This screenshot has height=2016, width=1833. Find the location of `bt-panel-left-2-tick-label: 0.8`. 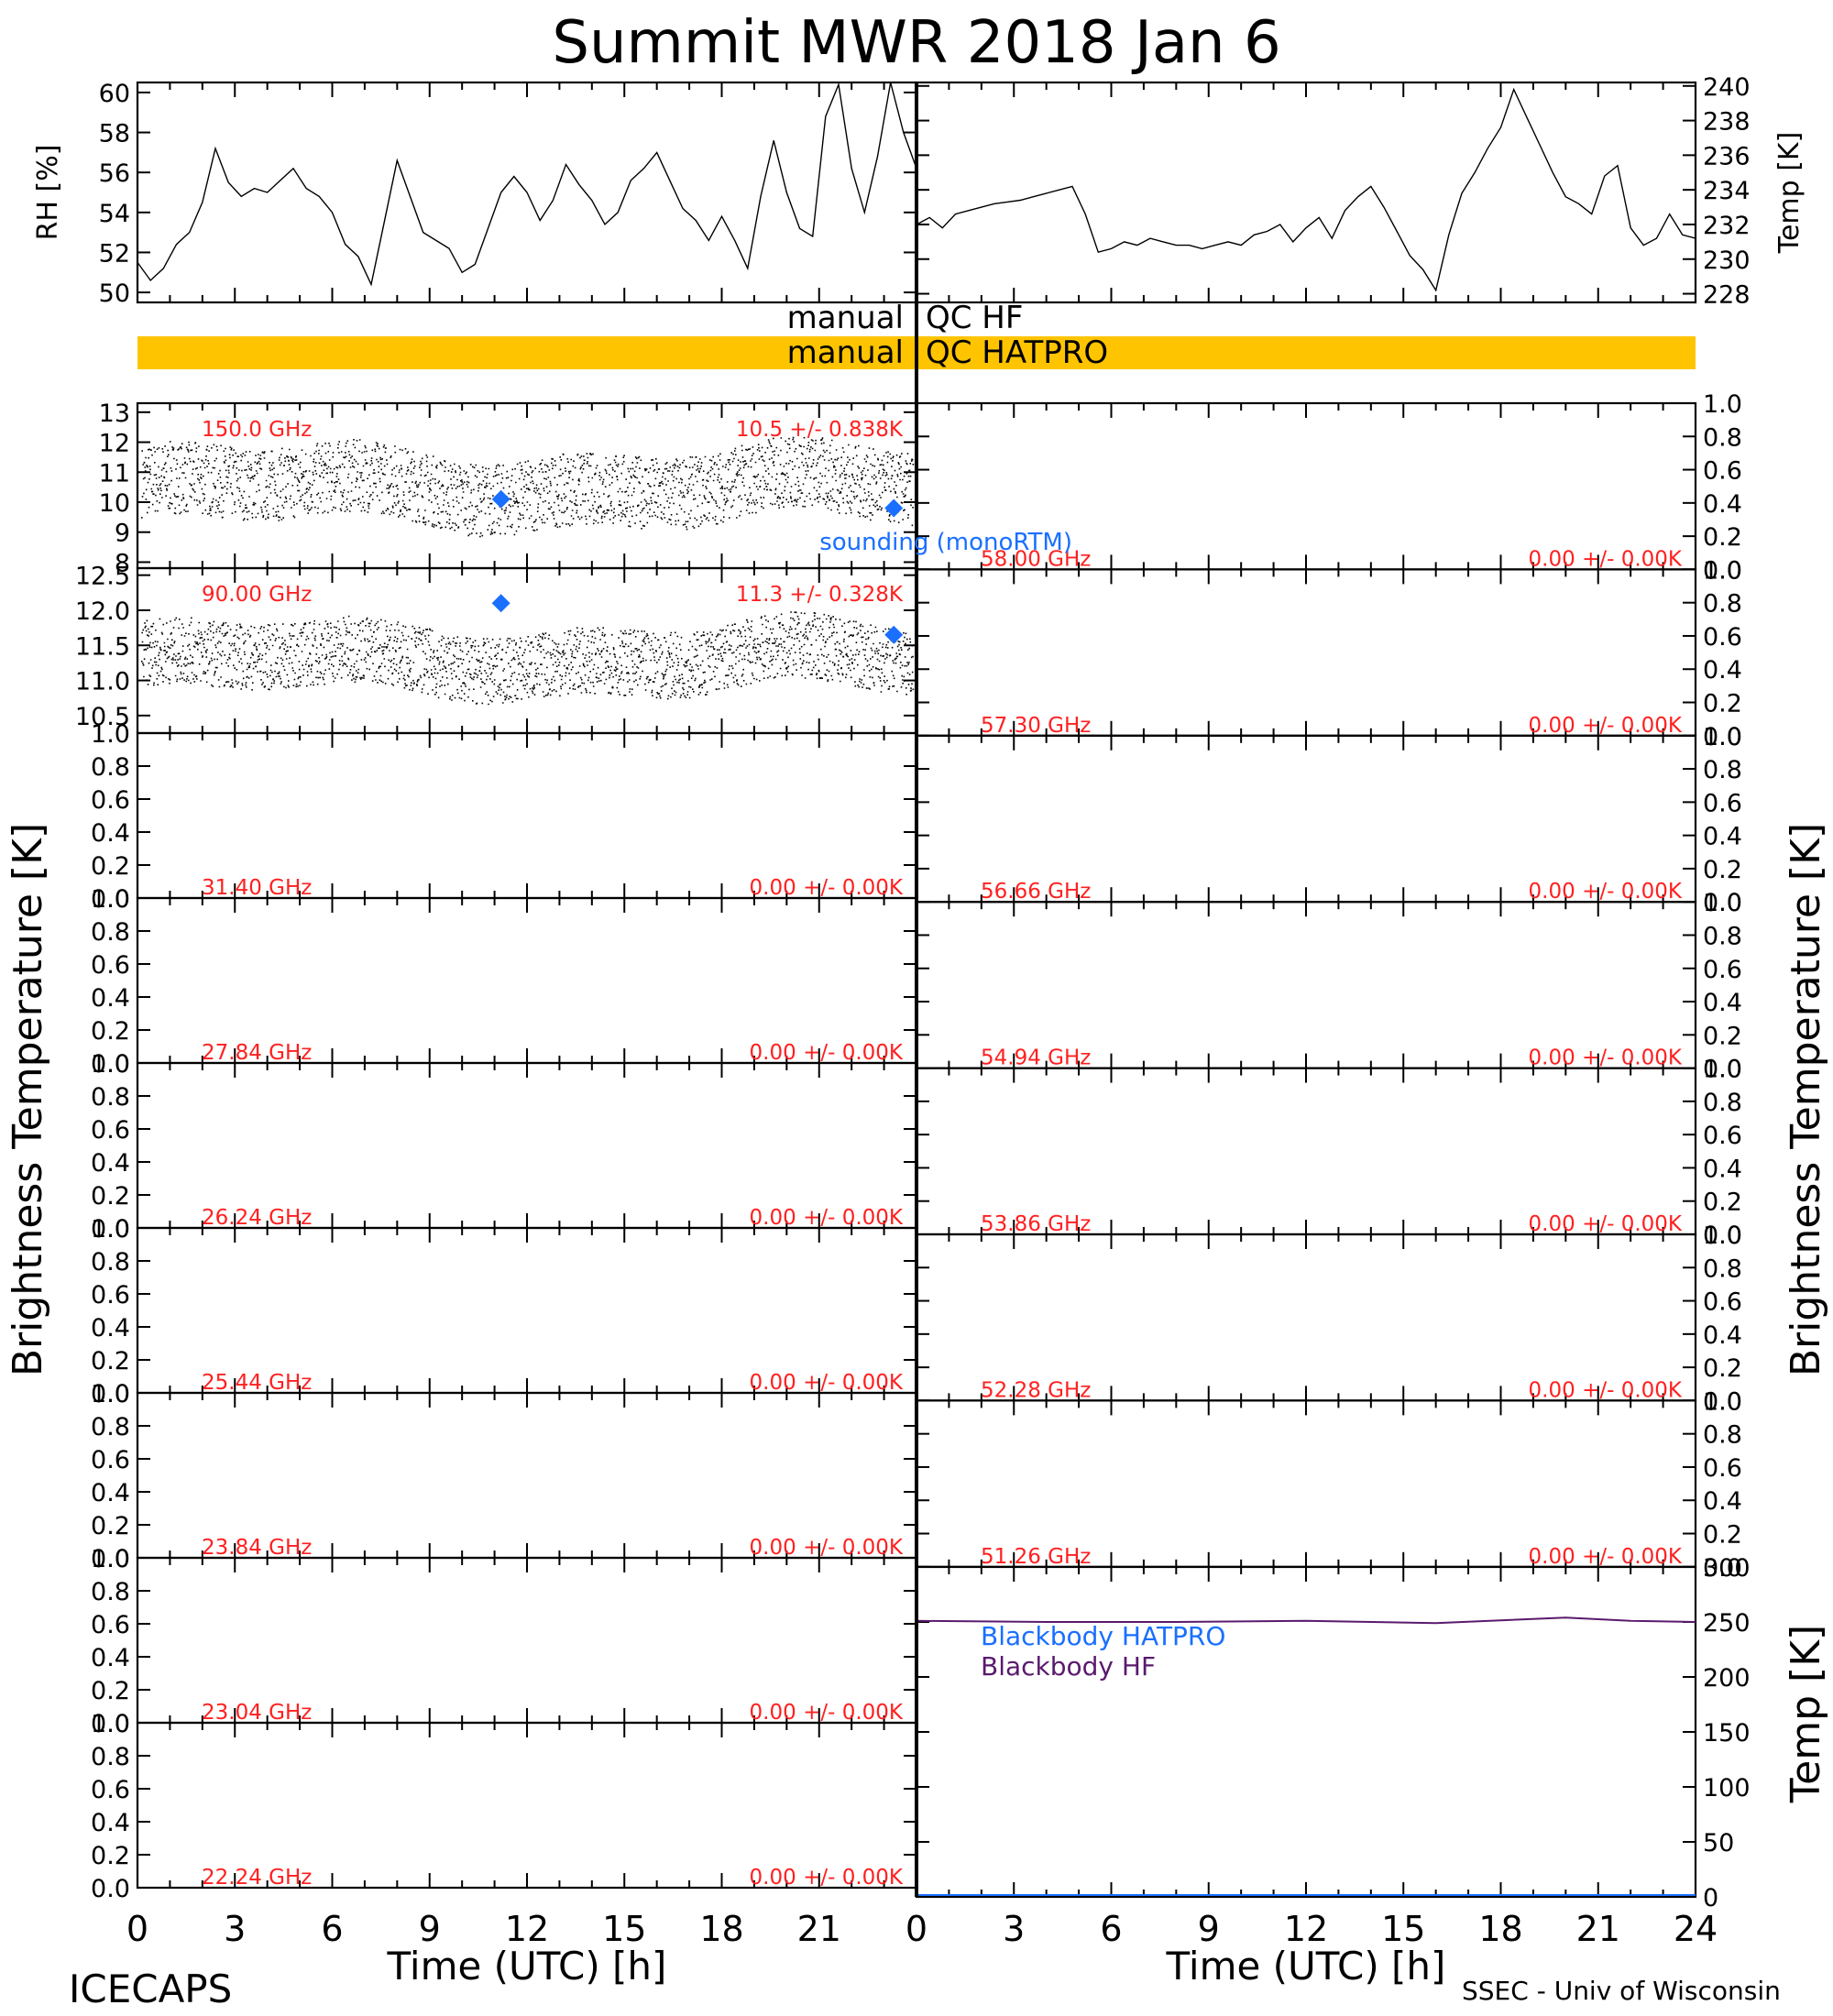

bt-panel-left-2-tick-label: 0.8 is located at coordinates (110, 1097).